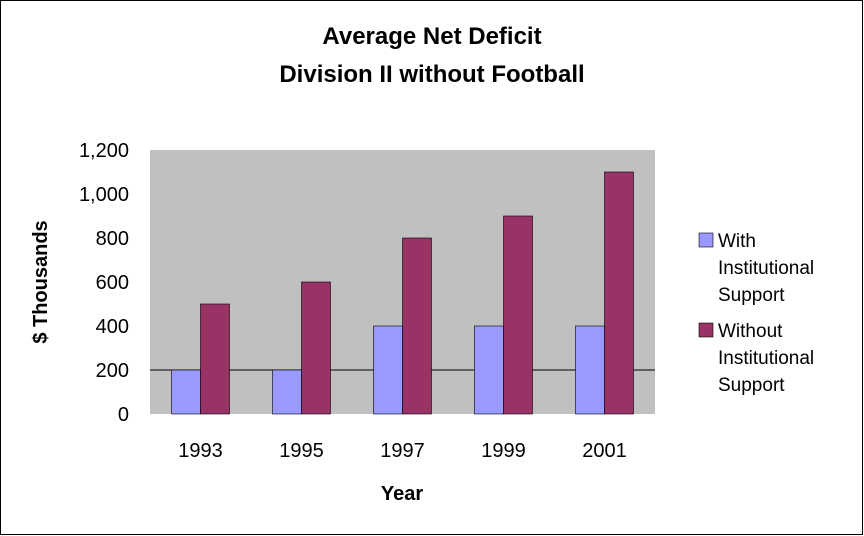 The image size is (864, 536). I want to click on bar-without-2001, so click(619, 293).